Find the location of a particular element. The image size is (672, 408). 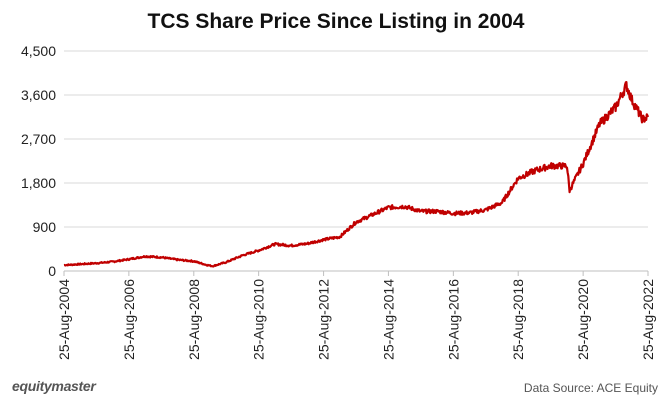

y-tick-label: 2,700 is located at coordinates (38, 139).